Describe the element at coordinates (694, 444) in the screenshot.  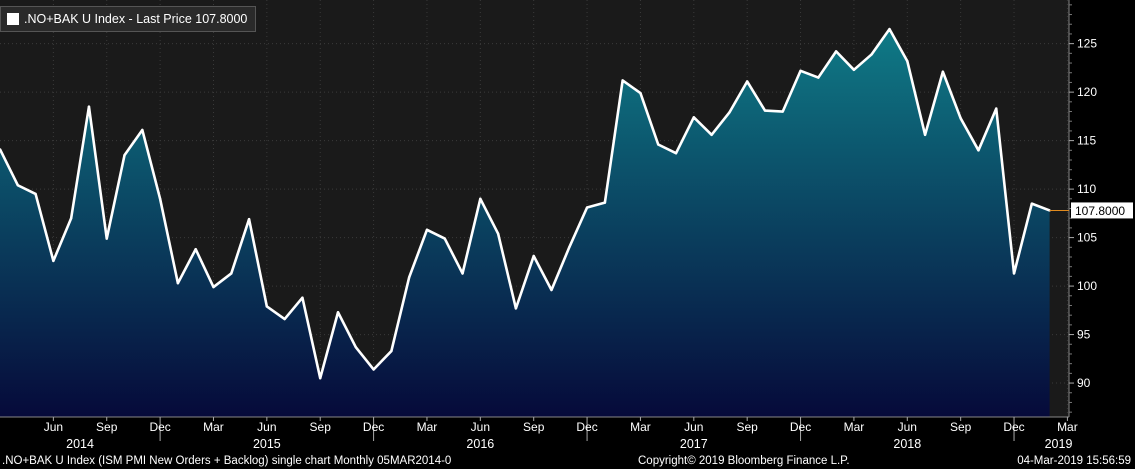
I see `x-year-label: 2017` at that location.